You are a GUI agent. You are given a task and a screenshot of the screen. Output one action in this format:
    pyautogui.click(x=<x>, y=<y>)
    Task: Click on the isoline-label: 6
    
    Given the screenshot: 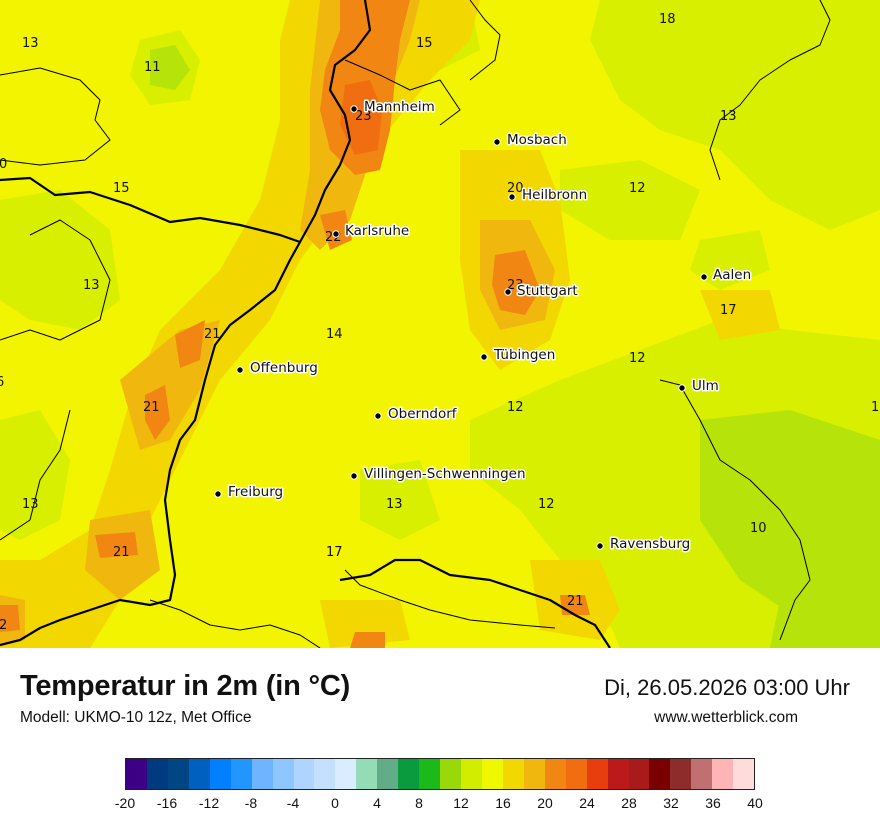 What is the action you would take?
    pyautogui.click(x=2, y=382)
    